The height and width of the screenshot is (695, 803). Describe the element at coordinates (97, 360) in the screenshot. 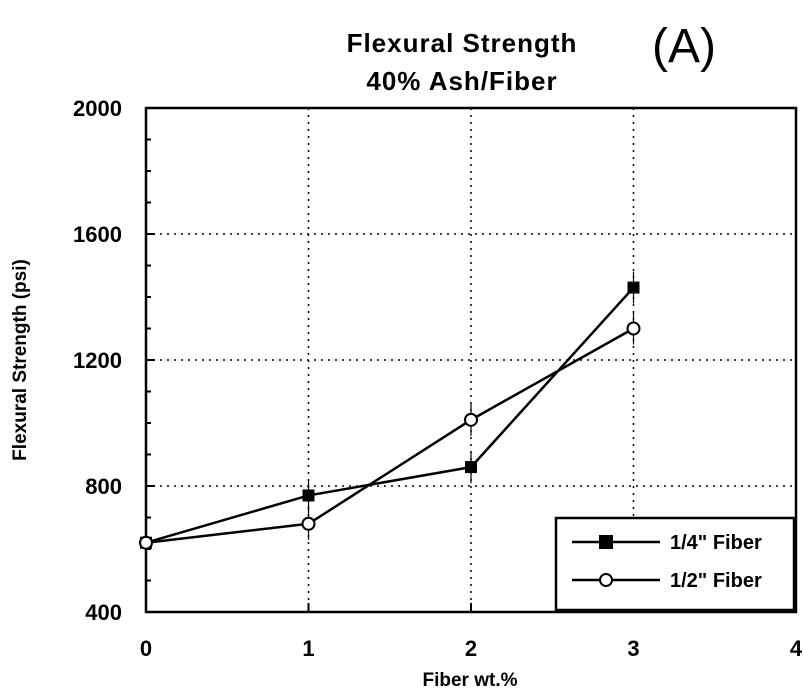

I see `y-tick-label: 1200` at that location.